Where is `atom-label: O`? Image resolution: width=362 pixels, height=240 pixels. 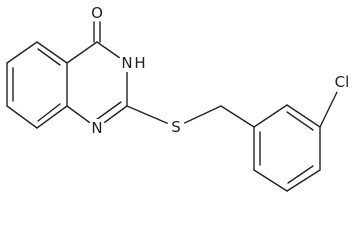
atom-label: O is located at coordinates (97, 13).